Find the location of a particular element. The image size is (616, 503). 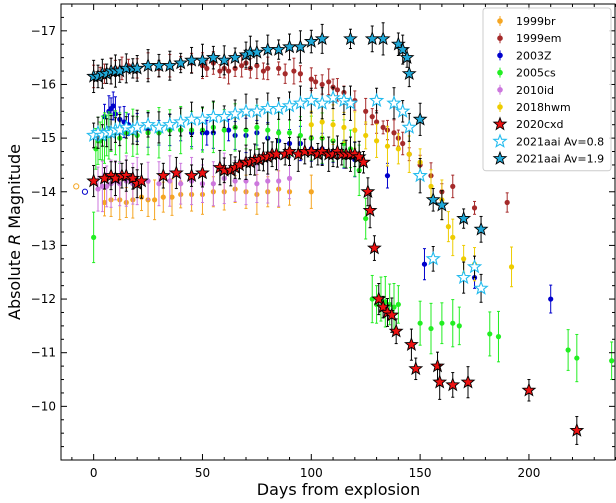

legend-box is located at coordinates (547, 89).